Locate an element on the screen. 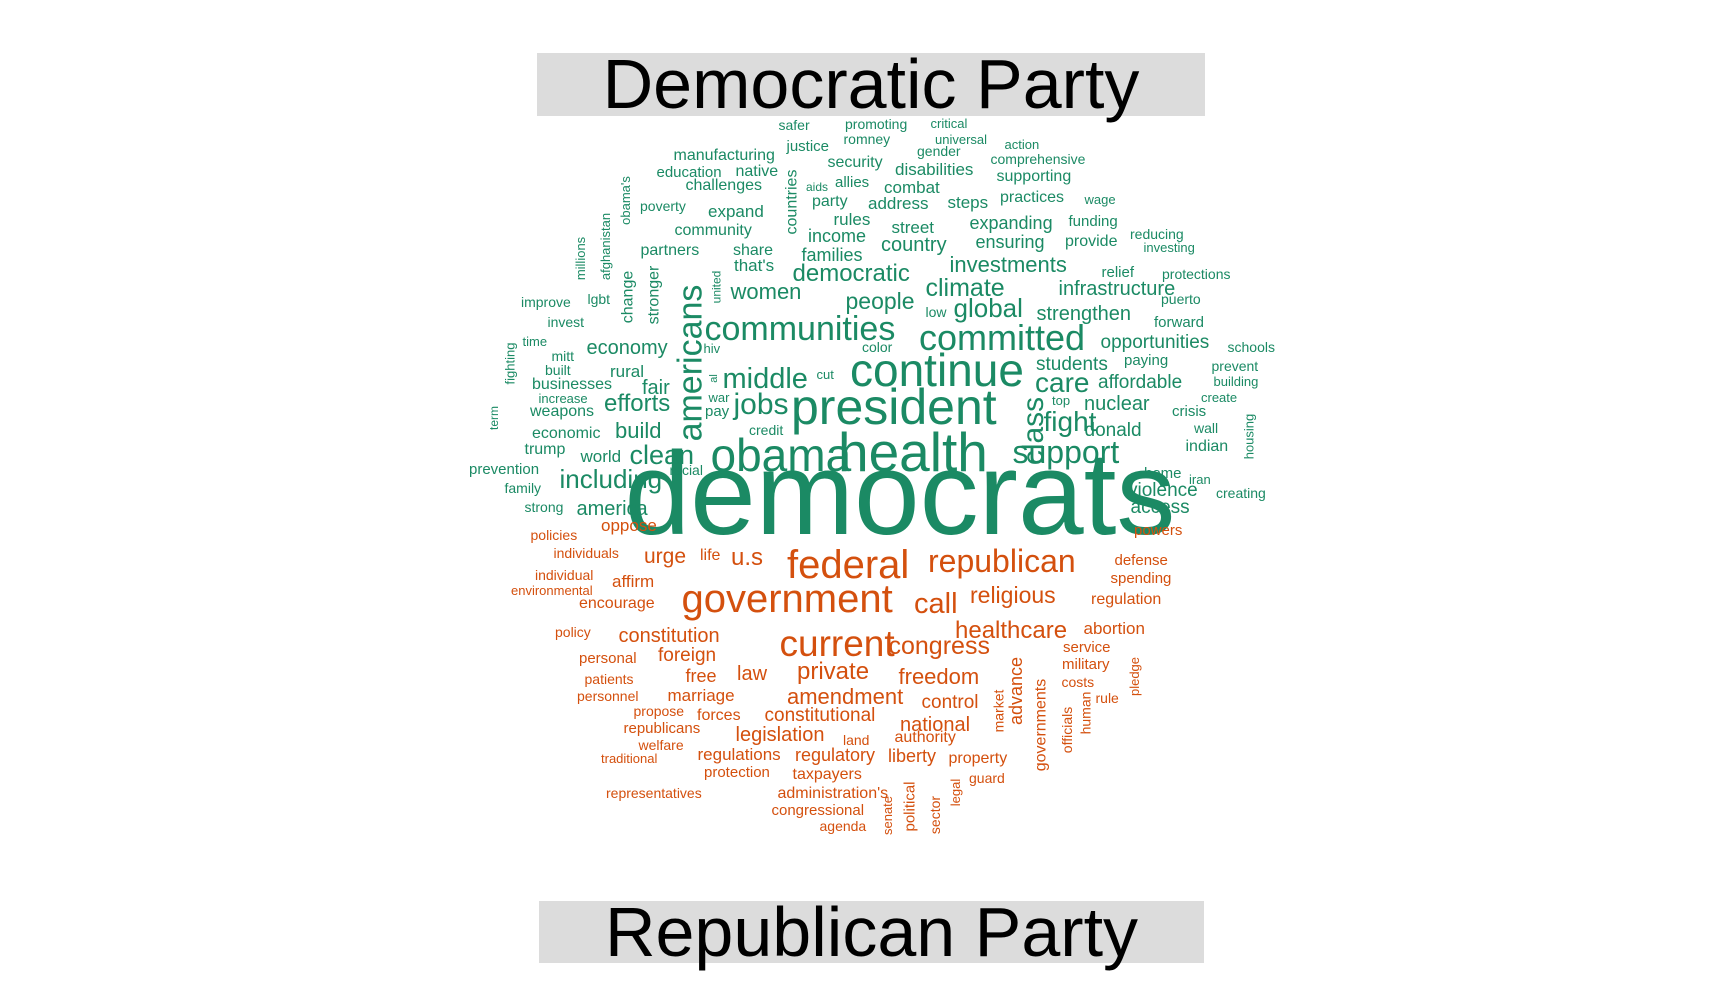  word-jobs: jobs is located at coordinates (761, 405).